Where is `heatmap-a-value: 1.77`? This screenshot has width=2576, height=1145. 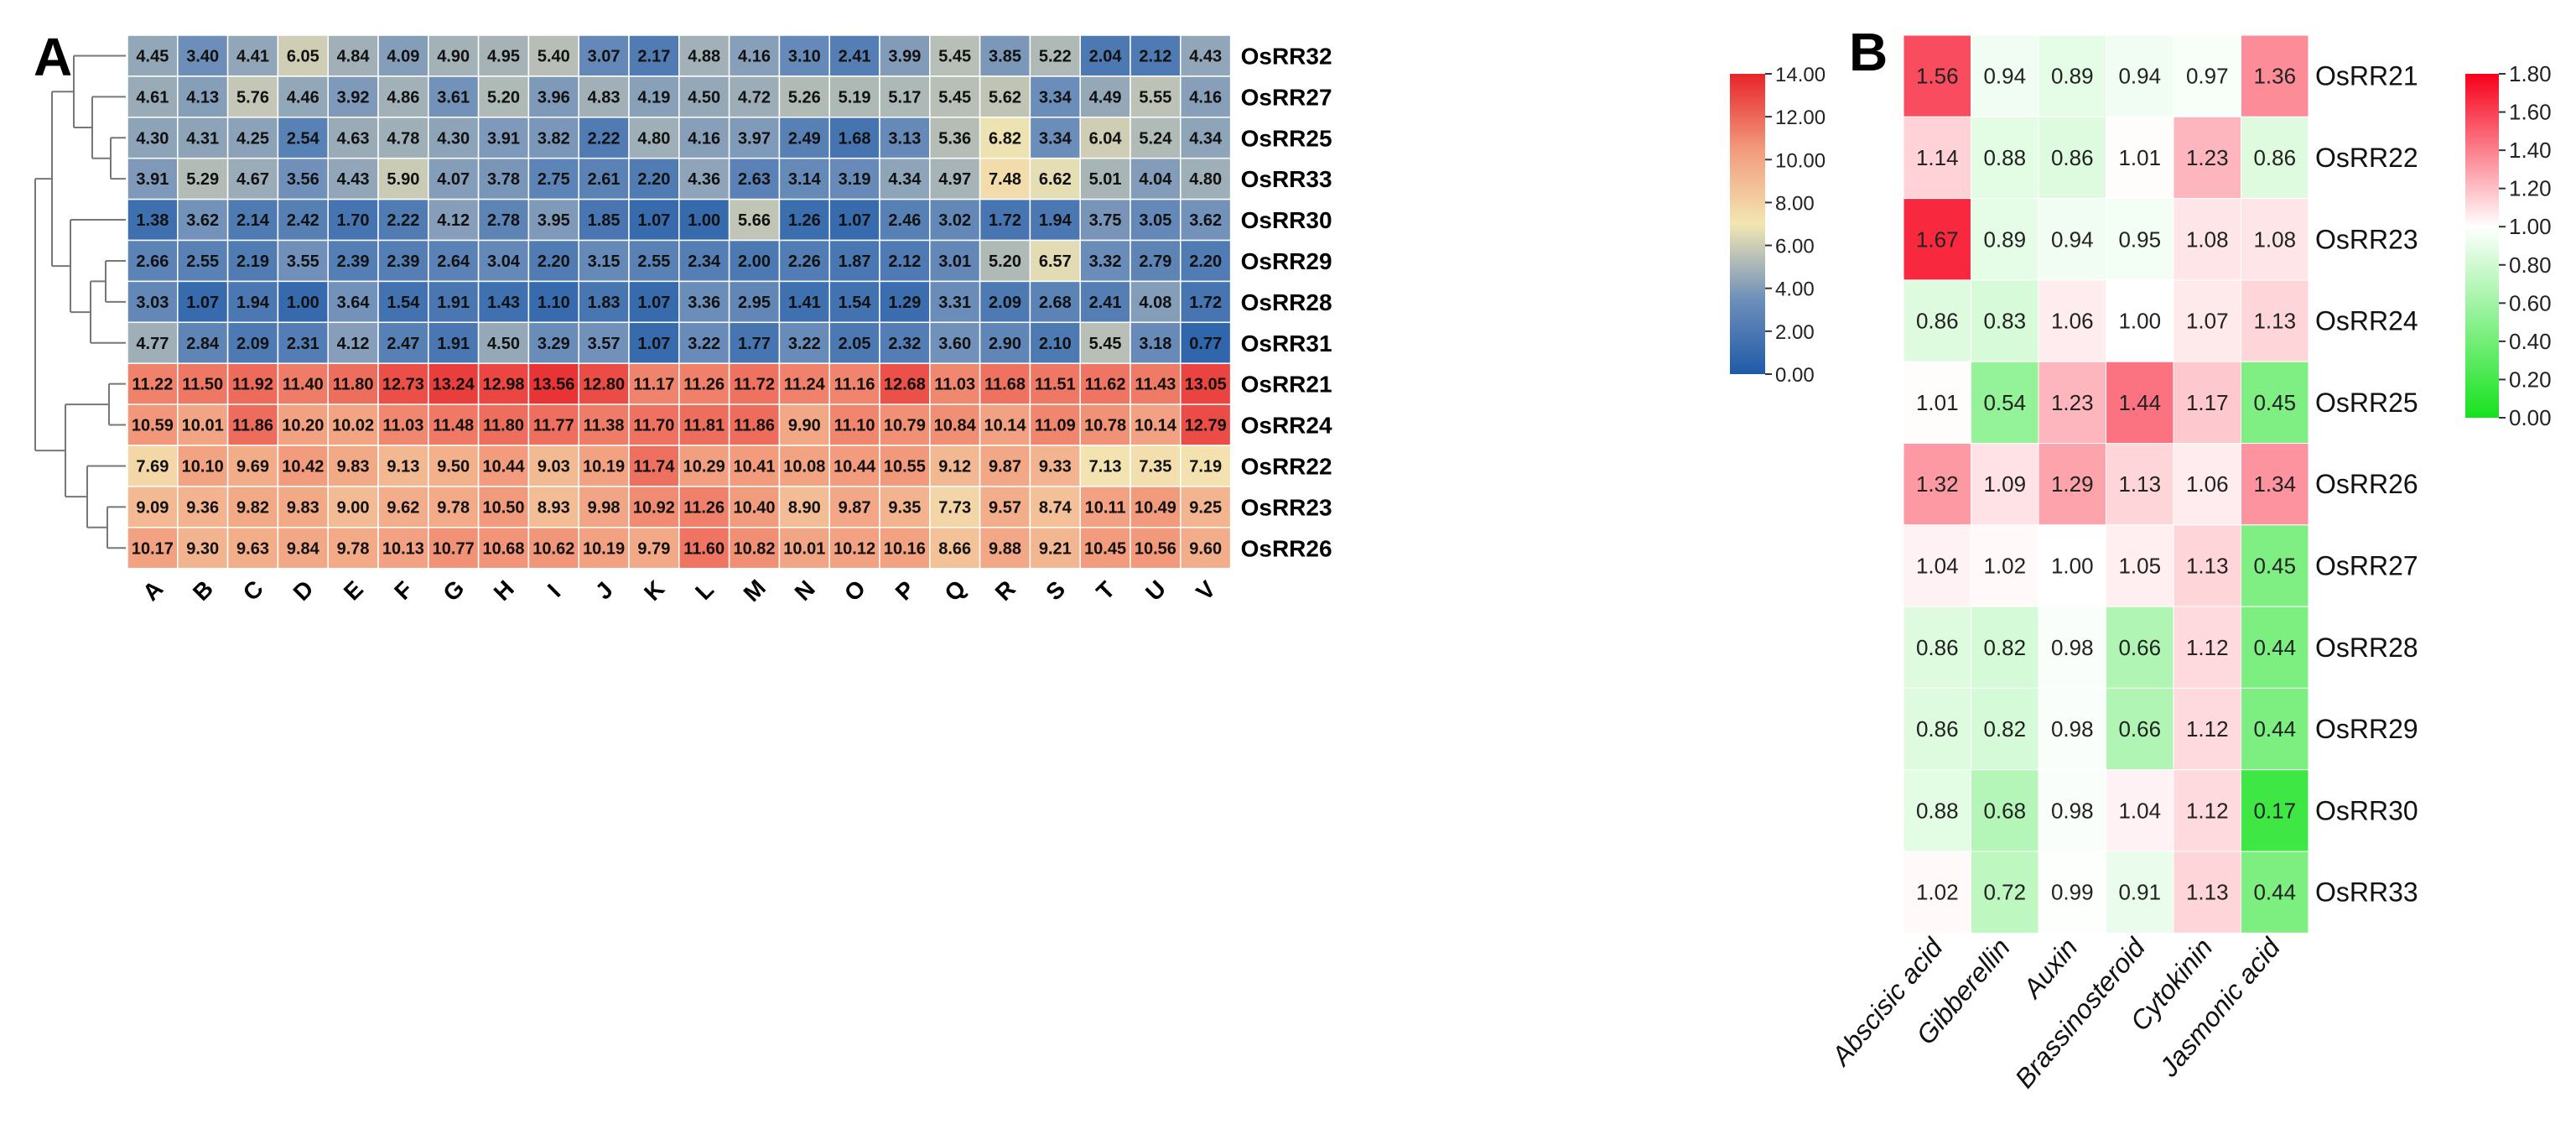 heatmap-a-value: 1.77 is located at coordinates (754, 344).